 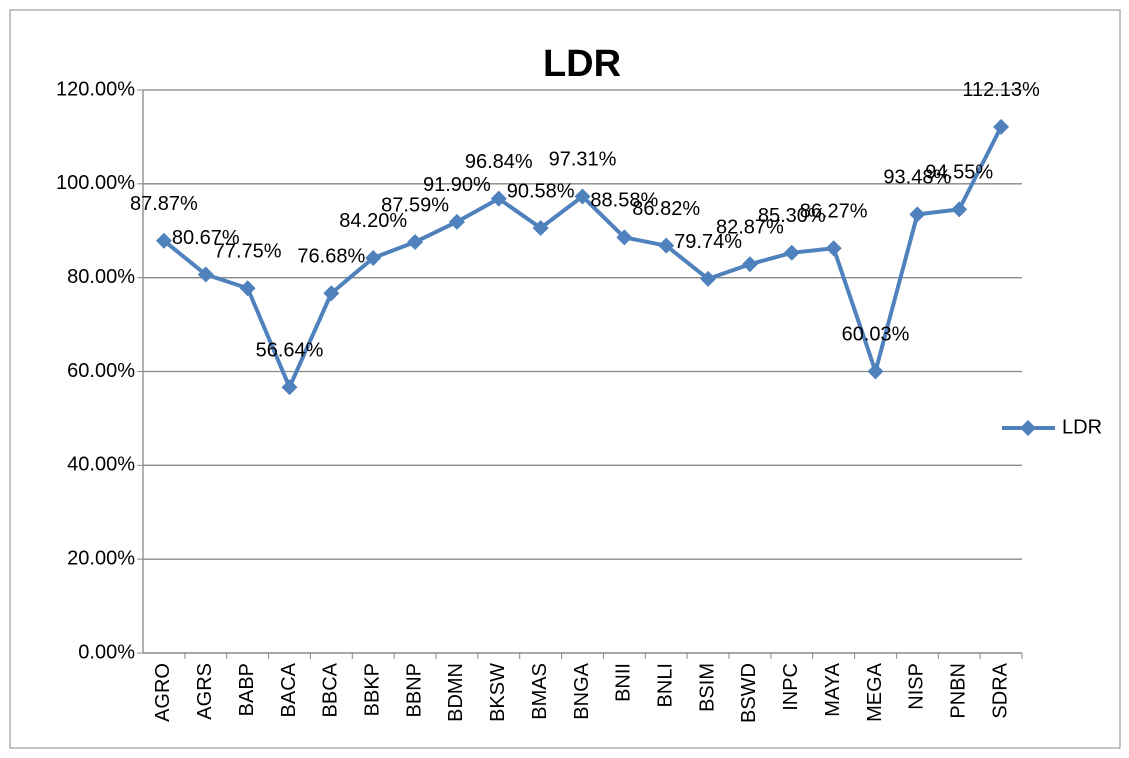 I want to click on x-tick-label: BSIM, so click(x=707, y=687).